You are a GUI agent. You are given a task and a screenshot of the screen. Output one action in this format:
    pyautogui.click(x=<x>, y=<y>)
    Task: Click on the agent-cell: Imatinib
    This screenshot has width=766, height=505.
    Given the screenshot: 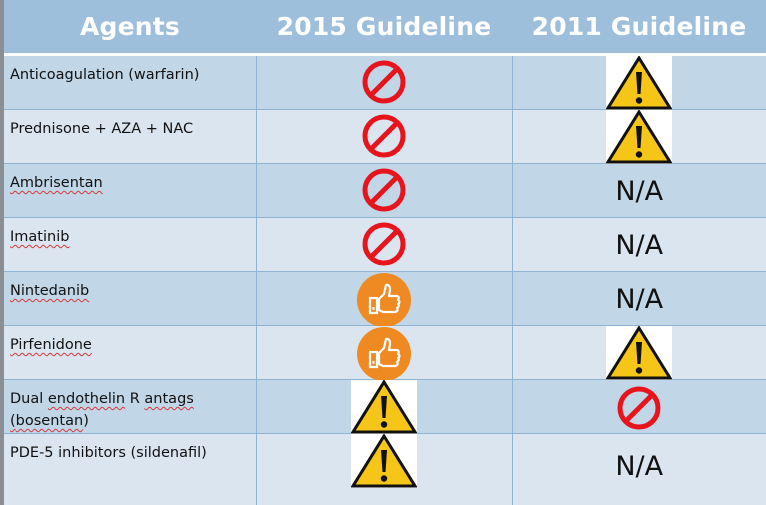 What is the action you would take?
    pyautogui.click(x=130, y=244)
    